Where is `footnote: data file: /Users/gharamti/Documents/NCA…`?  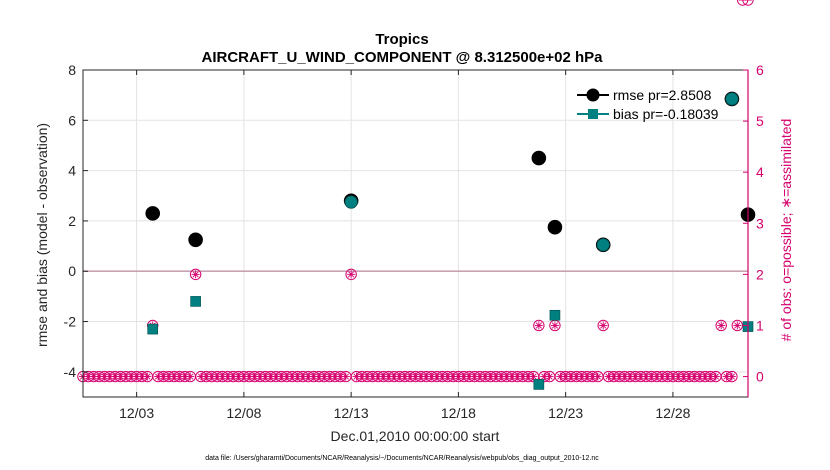
footnote: data file: /Users/gharamti/Documents/NCA… is located at coordinates (402, 458).